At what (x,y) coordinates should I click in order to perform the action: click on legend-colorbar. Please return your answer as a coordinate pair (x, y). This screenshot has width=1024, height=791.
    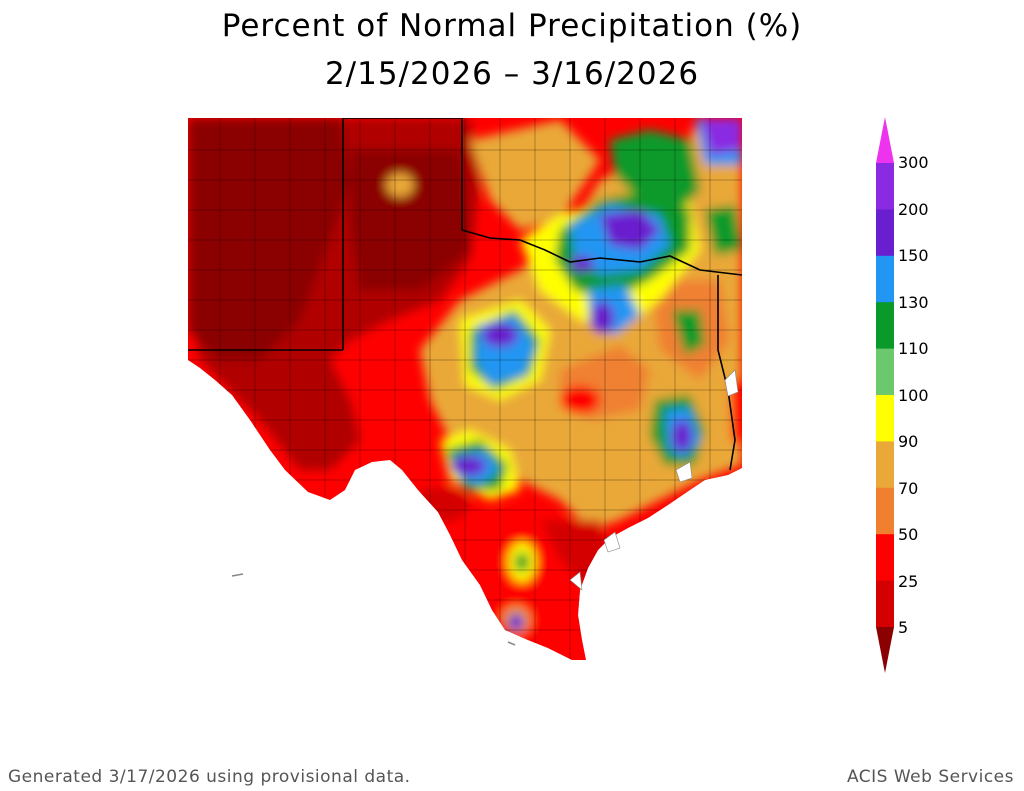
    Looking at the image, I should click on (885, 395).